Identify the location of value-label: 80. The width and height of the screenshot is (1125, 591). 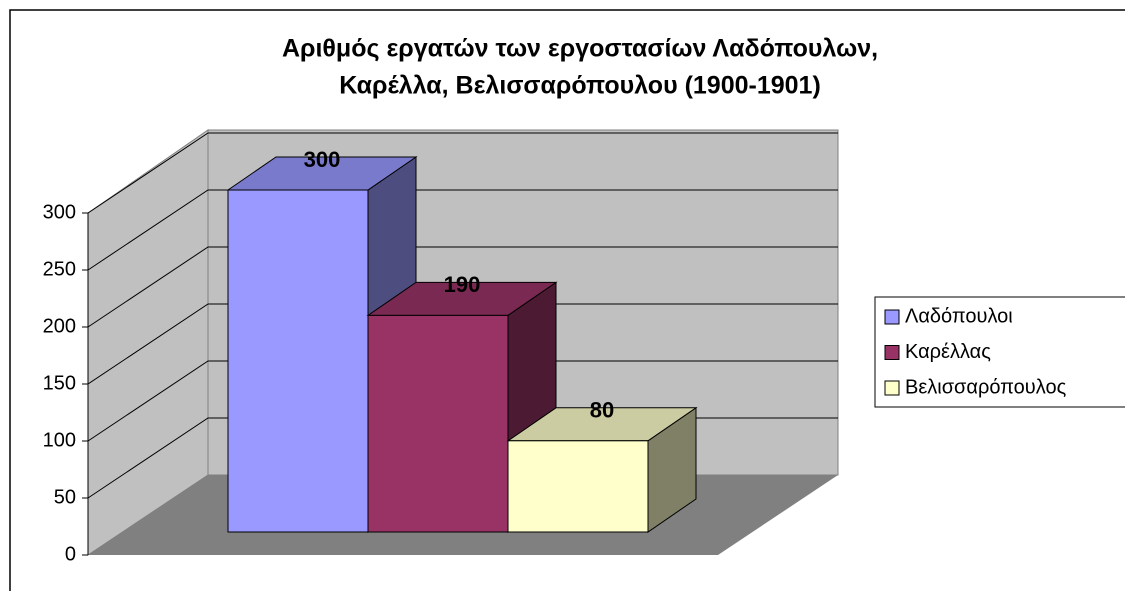
(602, 410).